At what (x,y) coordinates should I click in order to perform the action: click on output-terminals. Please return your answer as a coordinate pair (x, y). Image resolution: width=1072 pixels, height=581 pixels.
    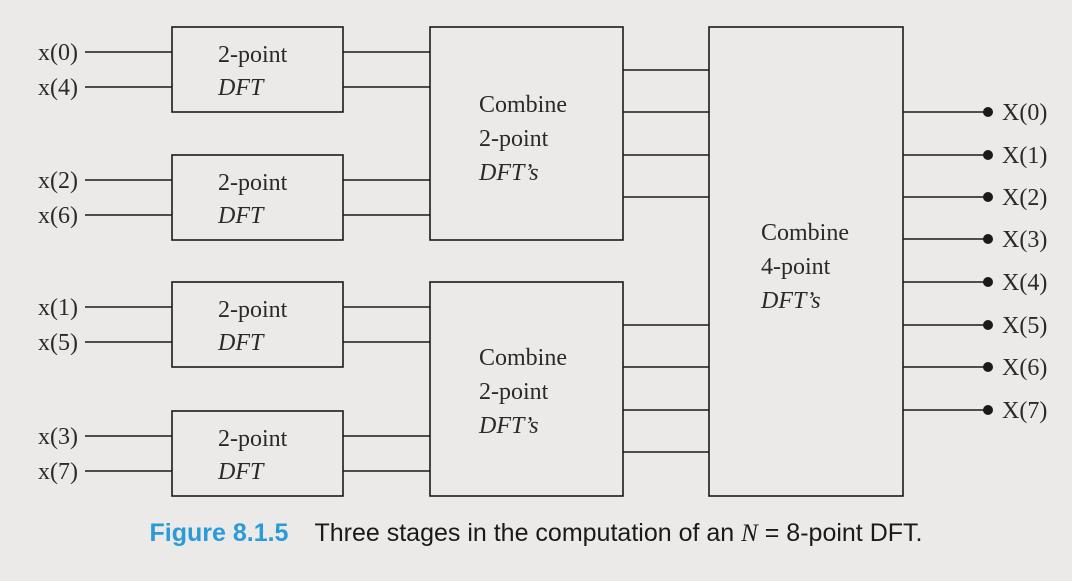
    Looking at the image, I should click on (988, 261).